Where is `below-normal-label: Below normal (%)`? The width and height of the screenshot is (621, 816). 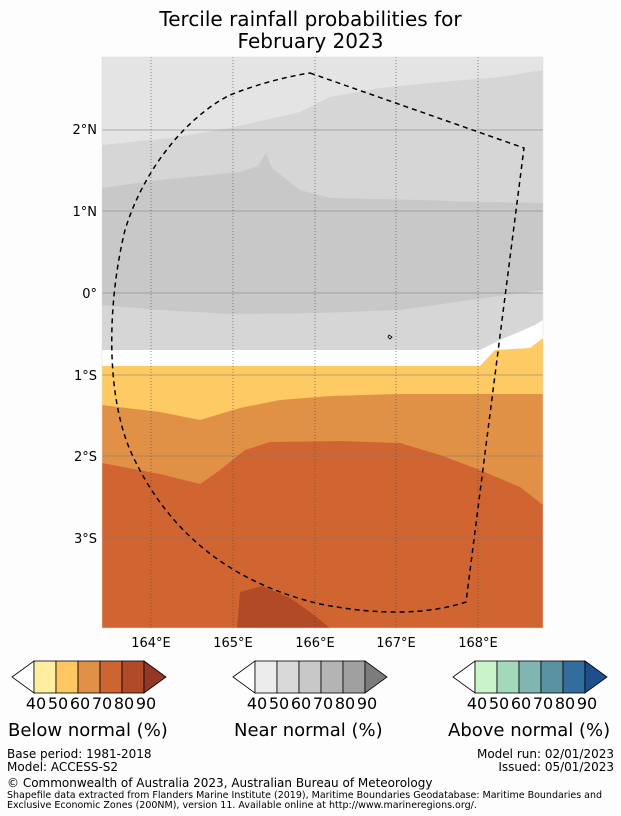
below-normal-label: Below normal (%) is located at coordinates (88, 730).